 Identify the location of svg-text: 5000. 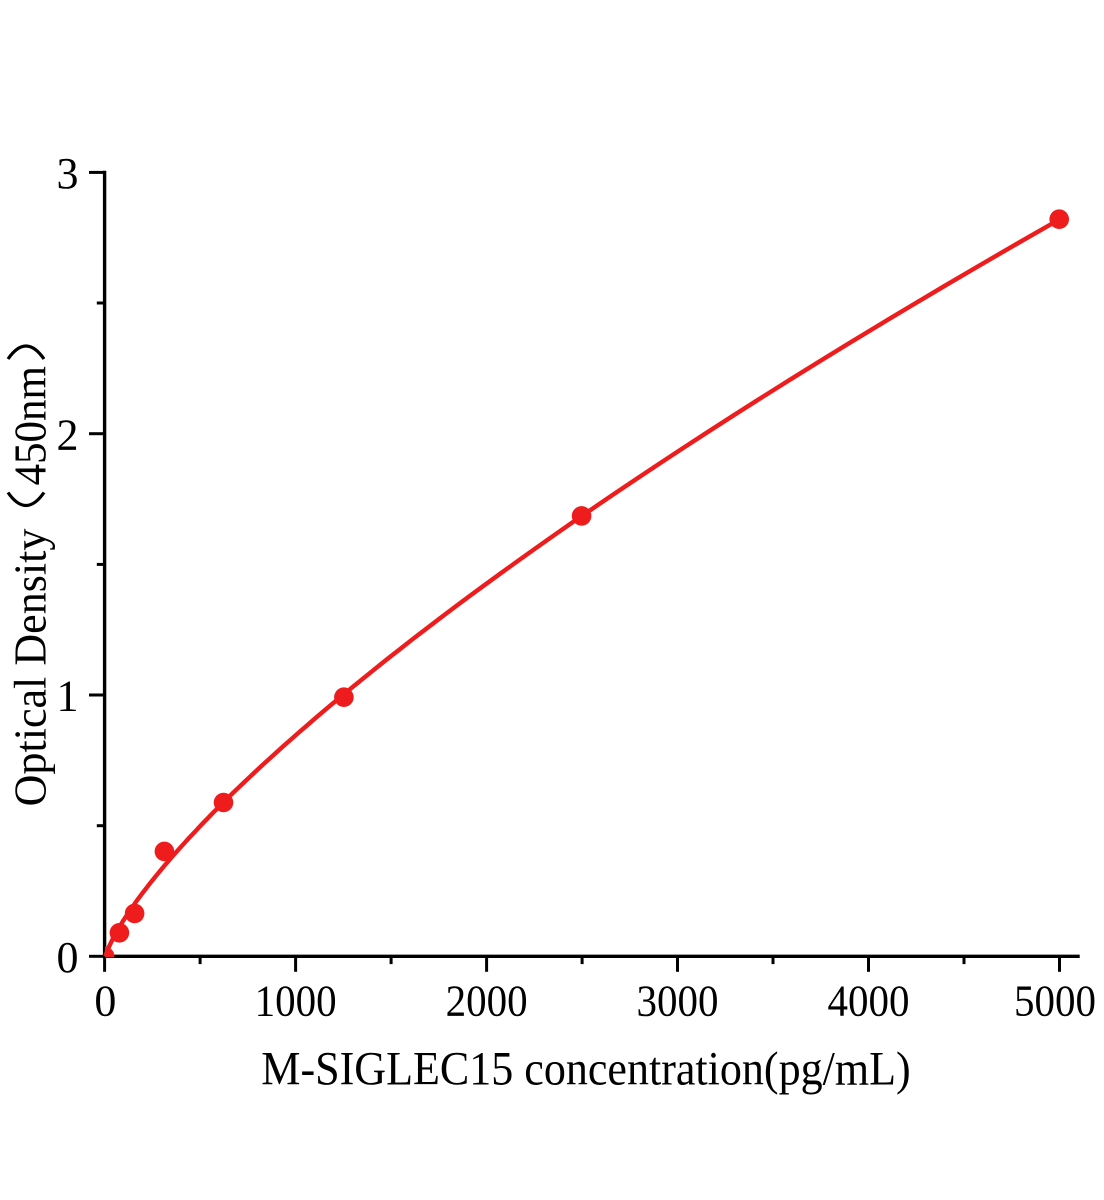
(1055, 1001).